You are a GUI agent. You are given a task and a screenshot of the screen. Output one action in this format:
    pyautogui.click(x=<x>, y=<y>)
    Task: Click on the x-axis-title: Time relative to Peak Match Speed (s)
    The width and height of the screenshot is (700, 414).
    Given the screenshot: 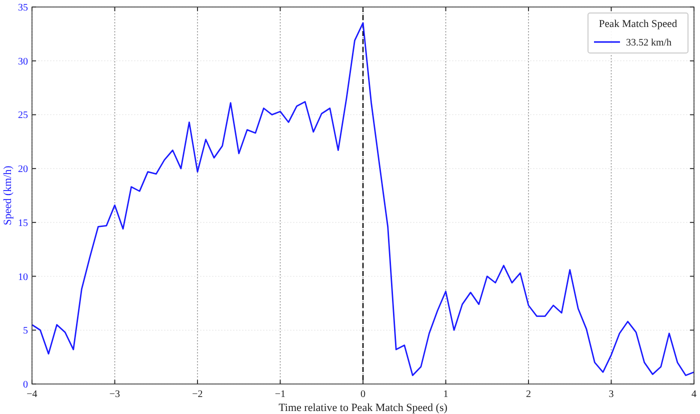 What is the action you would take?
    pyautogui.click(x=363, y=408)
    